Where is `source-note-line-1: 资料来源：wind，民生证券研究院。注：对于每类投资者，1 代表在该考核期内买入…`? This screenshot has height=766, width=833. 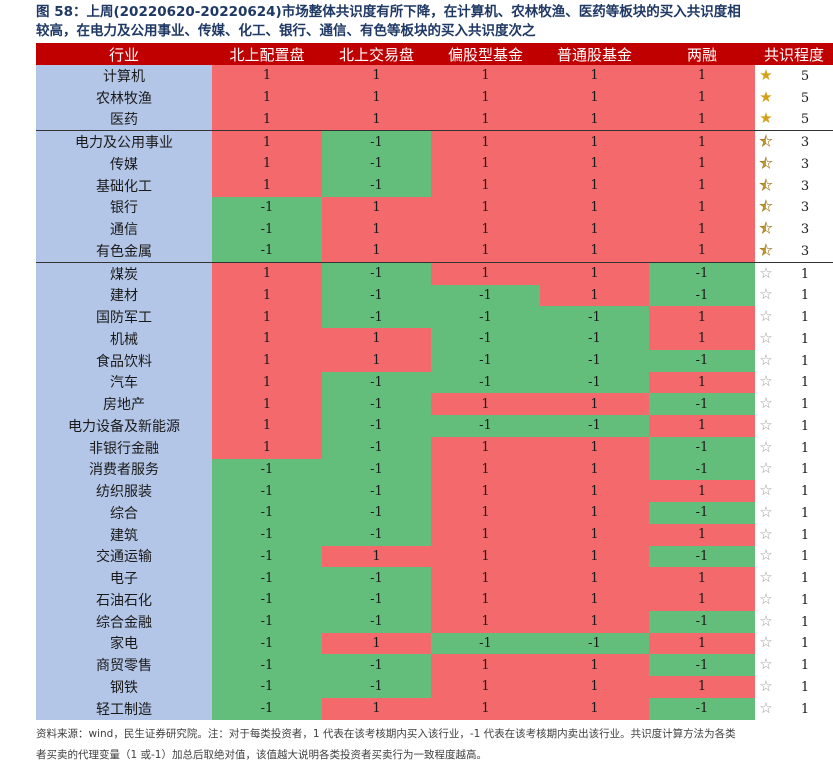
source-note-line-1: 资料来源：wind，民生证券研究院。注：对于每类投资者，1 代表在该考核期内买入… is located at coordinates (386, 734).